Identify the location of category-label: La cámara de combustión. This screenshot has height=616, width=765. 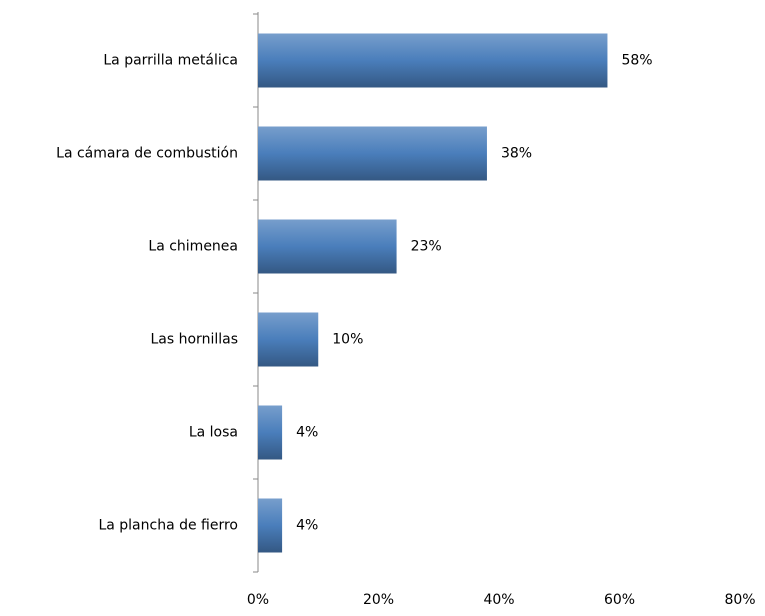
(147, 154).